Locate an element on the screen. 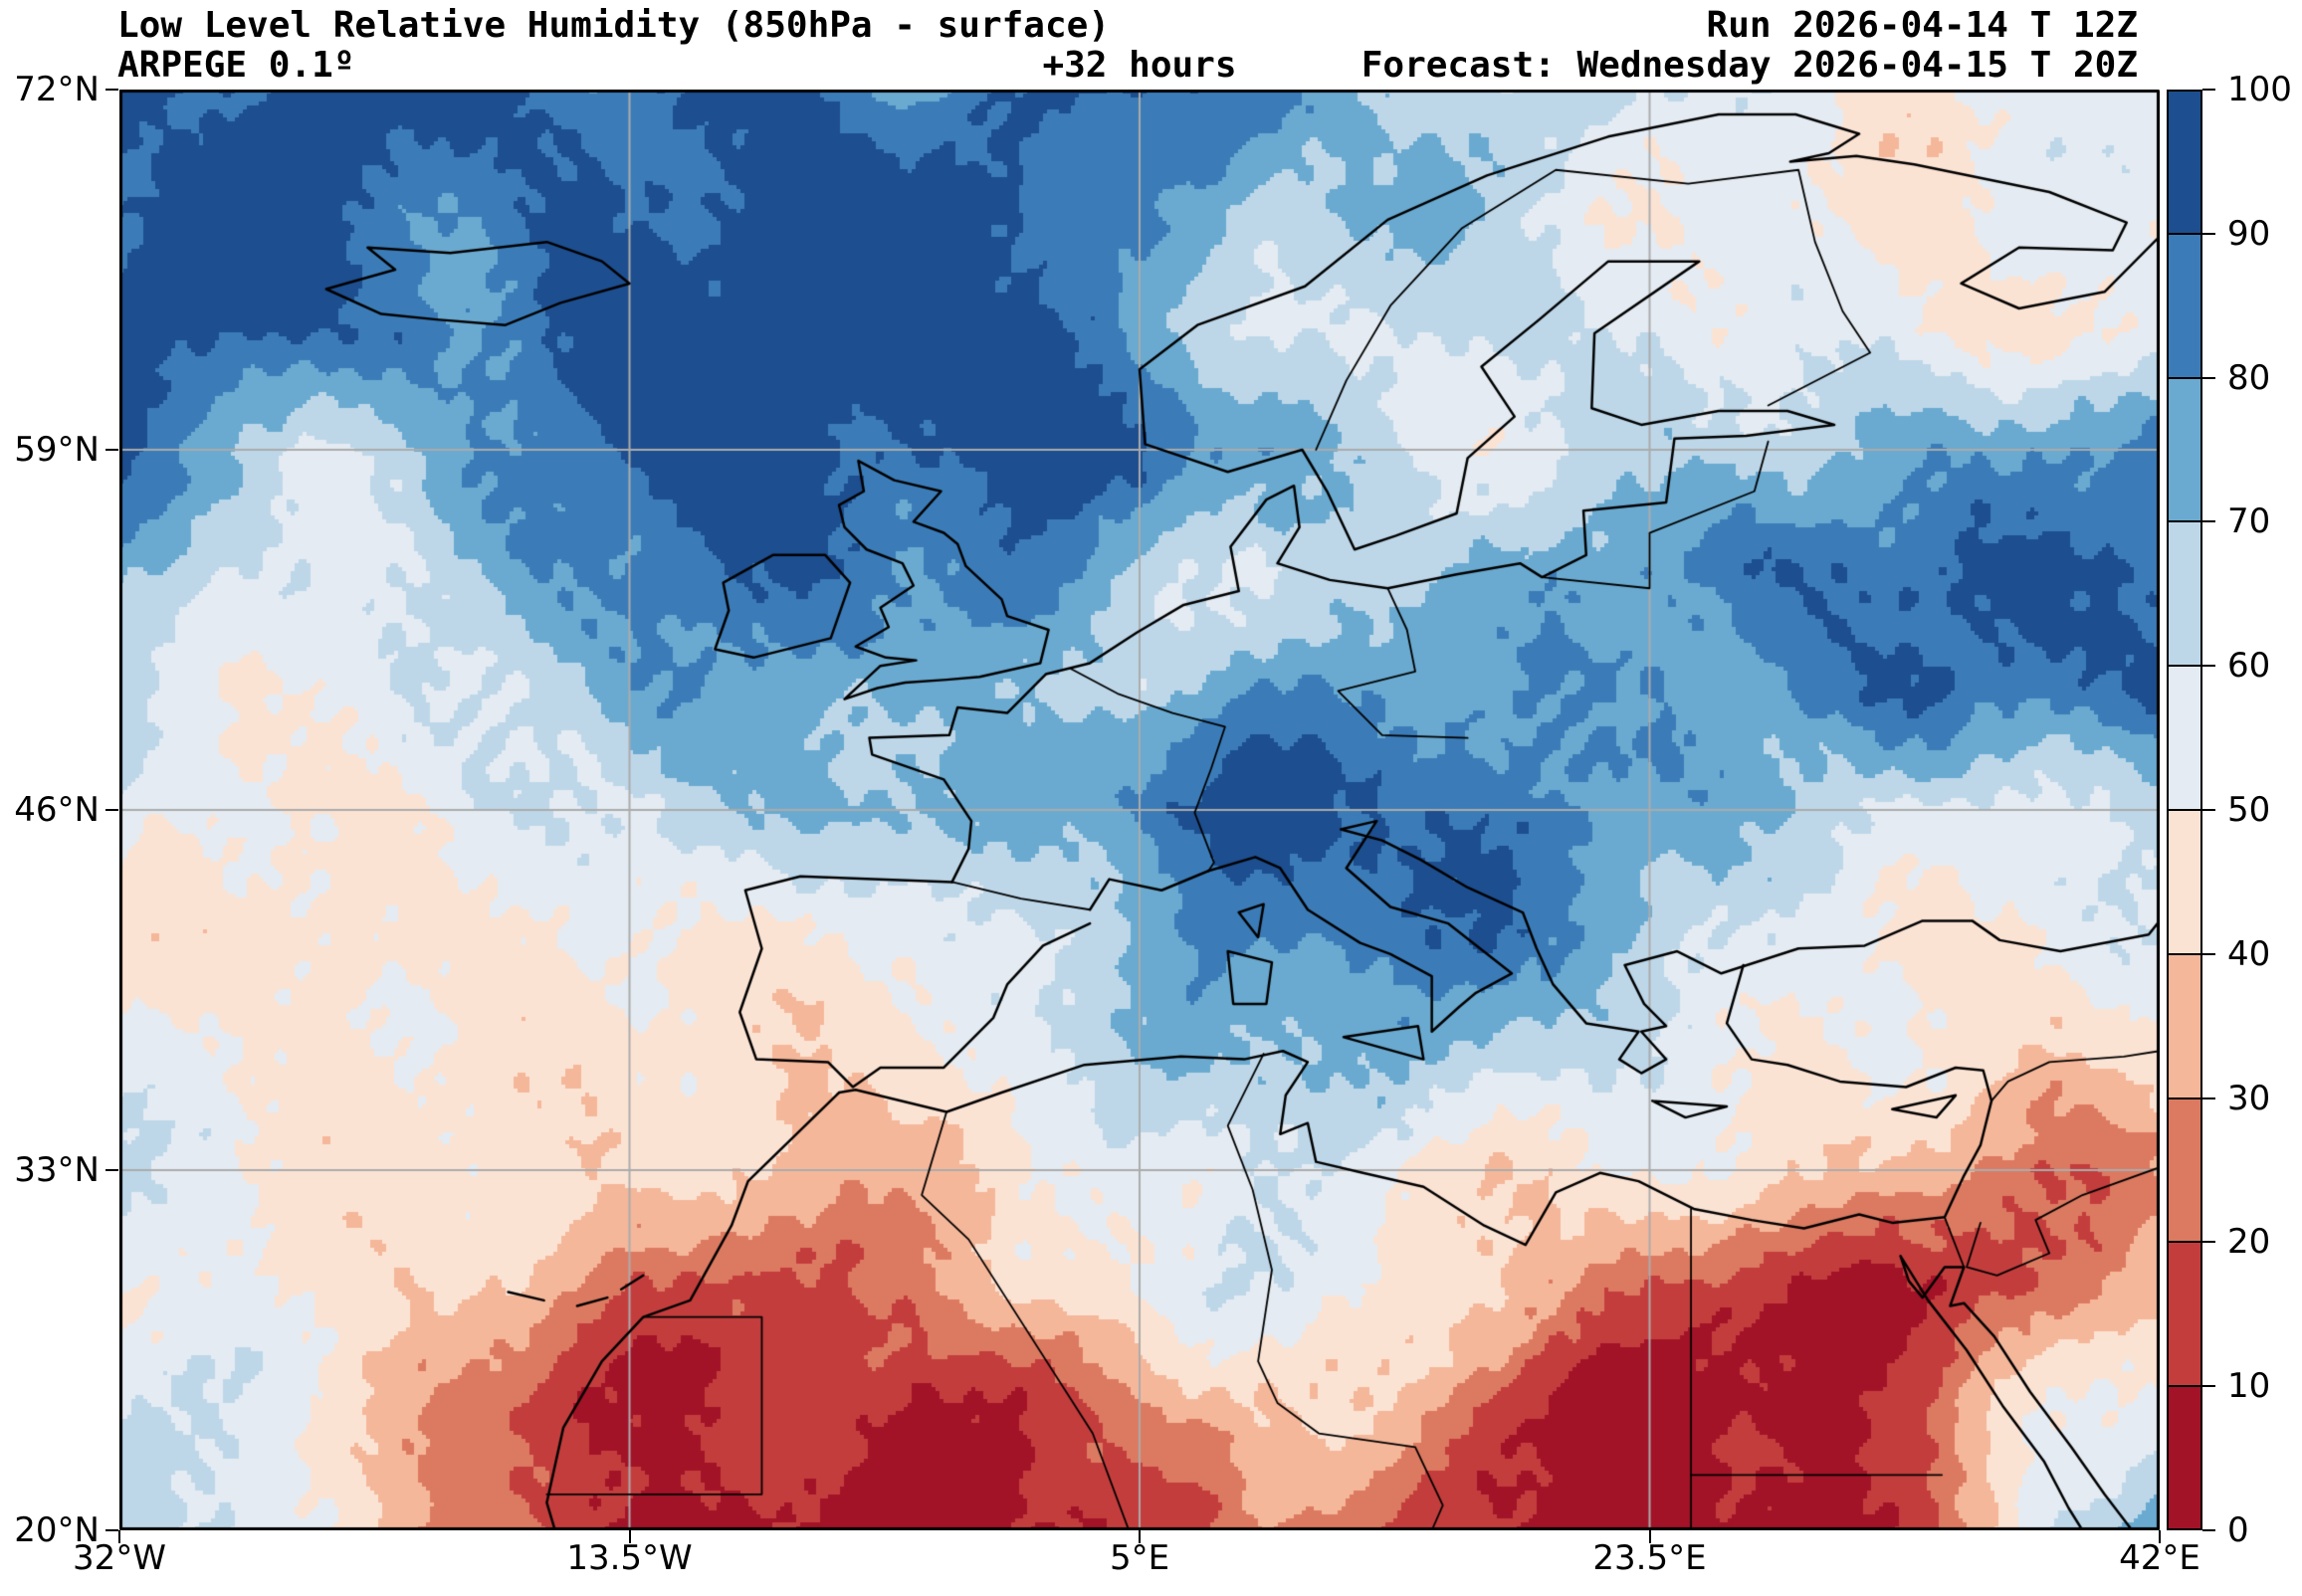  colorbar-tick-label: 0 is located at coordinates (2238, 1530).